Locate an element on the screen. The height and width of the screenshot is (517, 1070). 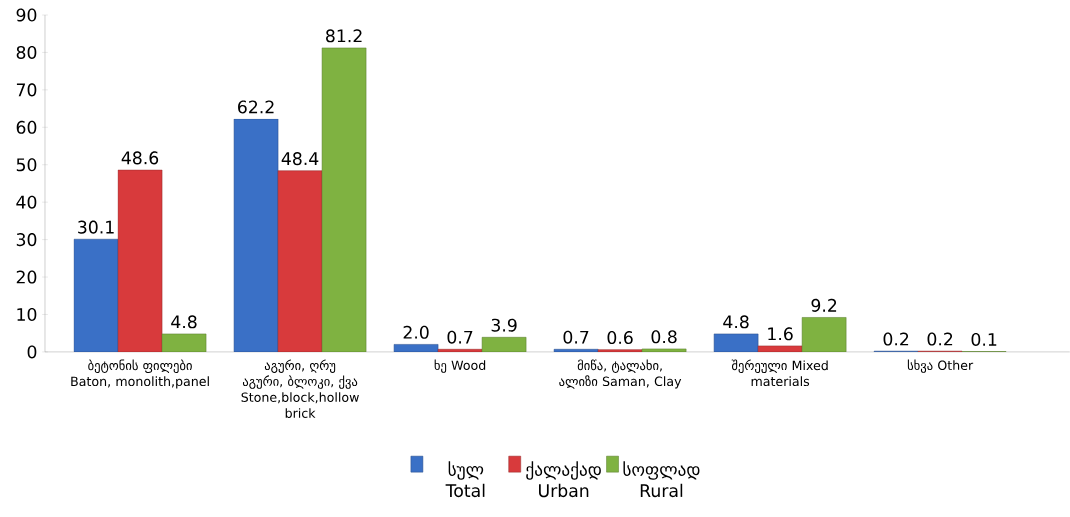
y-tick-label: 10 is located at coordinates (27, 315).